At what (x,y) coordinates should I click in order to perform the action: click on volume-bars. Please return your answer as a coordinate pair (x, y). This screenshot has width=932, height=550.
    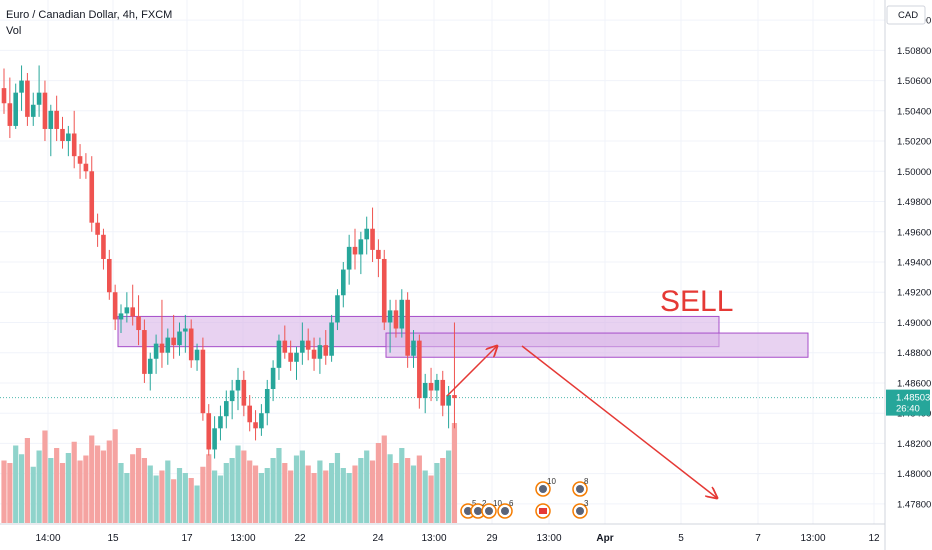
    Looking at the image, I should click on (229, 473).